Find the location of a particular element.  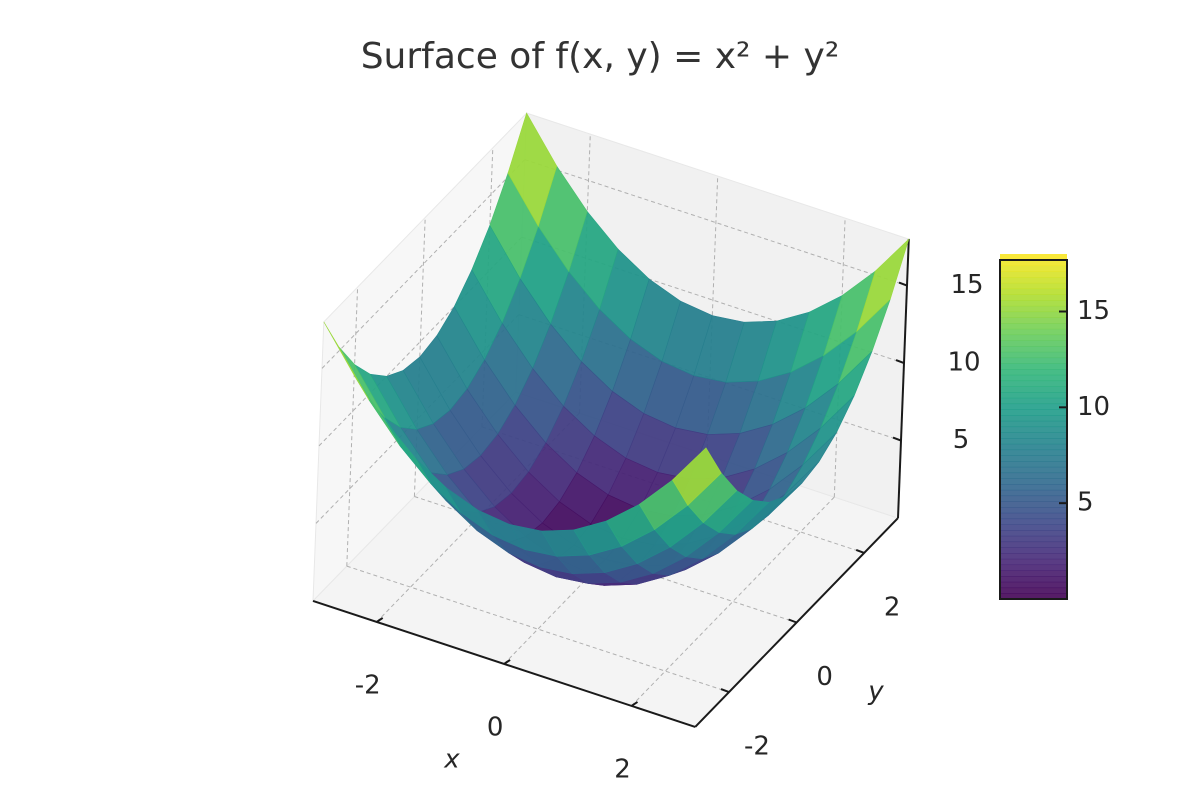

x-tick-label: -2 is located at coordinates (368, 685).